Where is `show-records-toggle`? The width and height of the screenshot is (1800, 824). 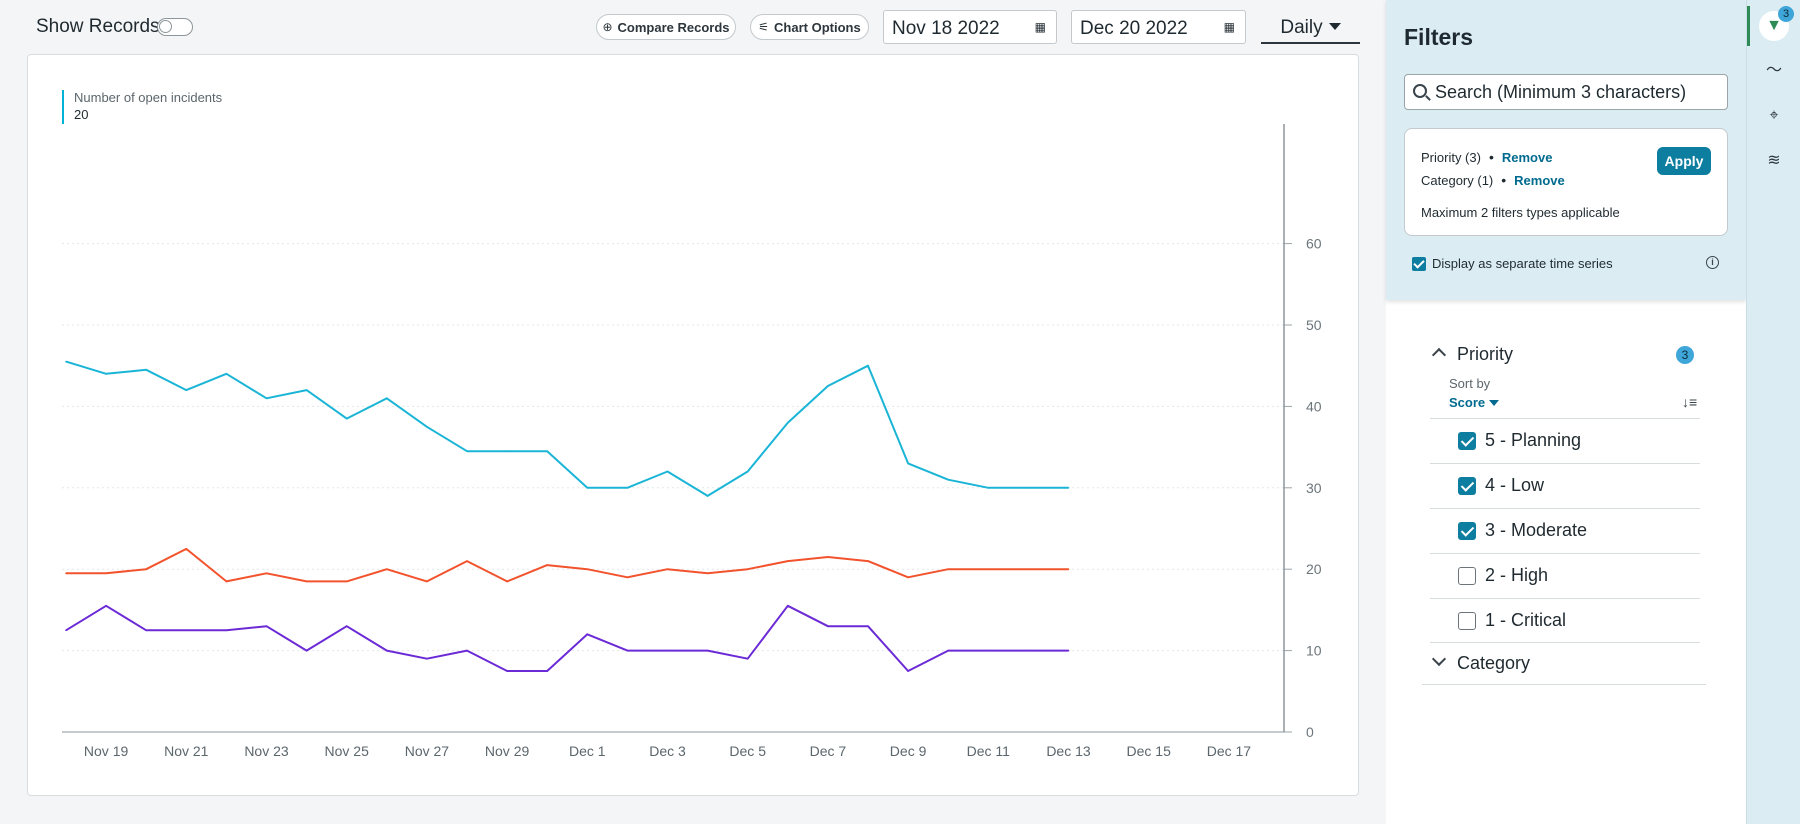
show-records-toggle is located at coordinates (175, 27).